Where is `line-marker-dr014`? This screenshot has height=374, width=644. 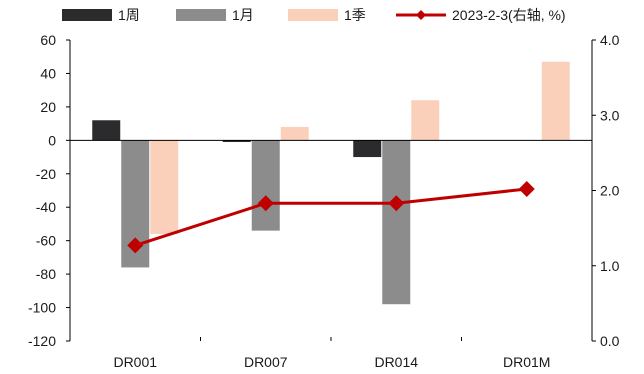 line-marker-dr014 is located at coordinates (396, 203).